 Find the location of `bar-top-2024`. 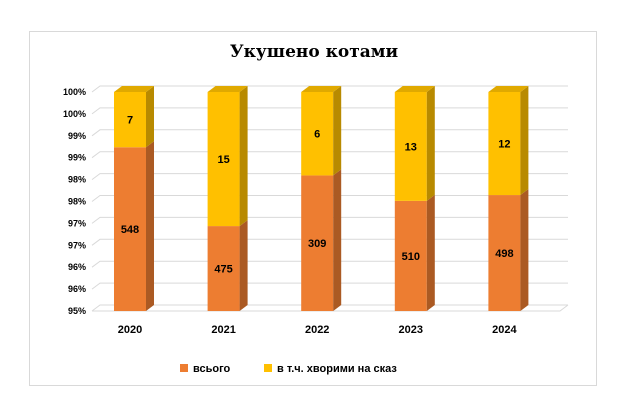

bar-top-2024 is located at coordinates (508, 89).